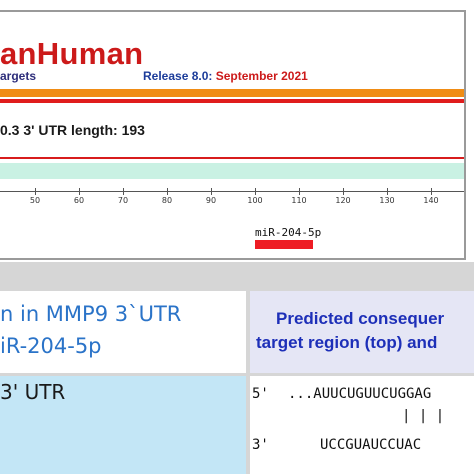 This screenshot has width=474, height=474. Describe the element at coordinates (288, 232) in the screenshot. I see `site-mirna-label: miR-204-5p` at that location.